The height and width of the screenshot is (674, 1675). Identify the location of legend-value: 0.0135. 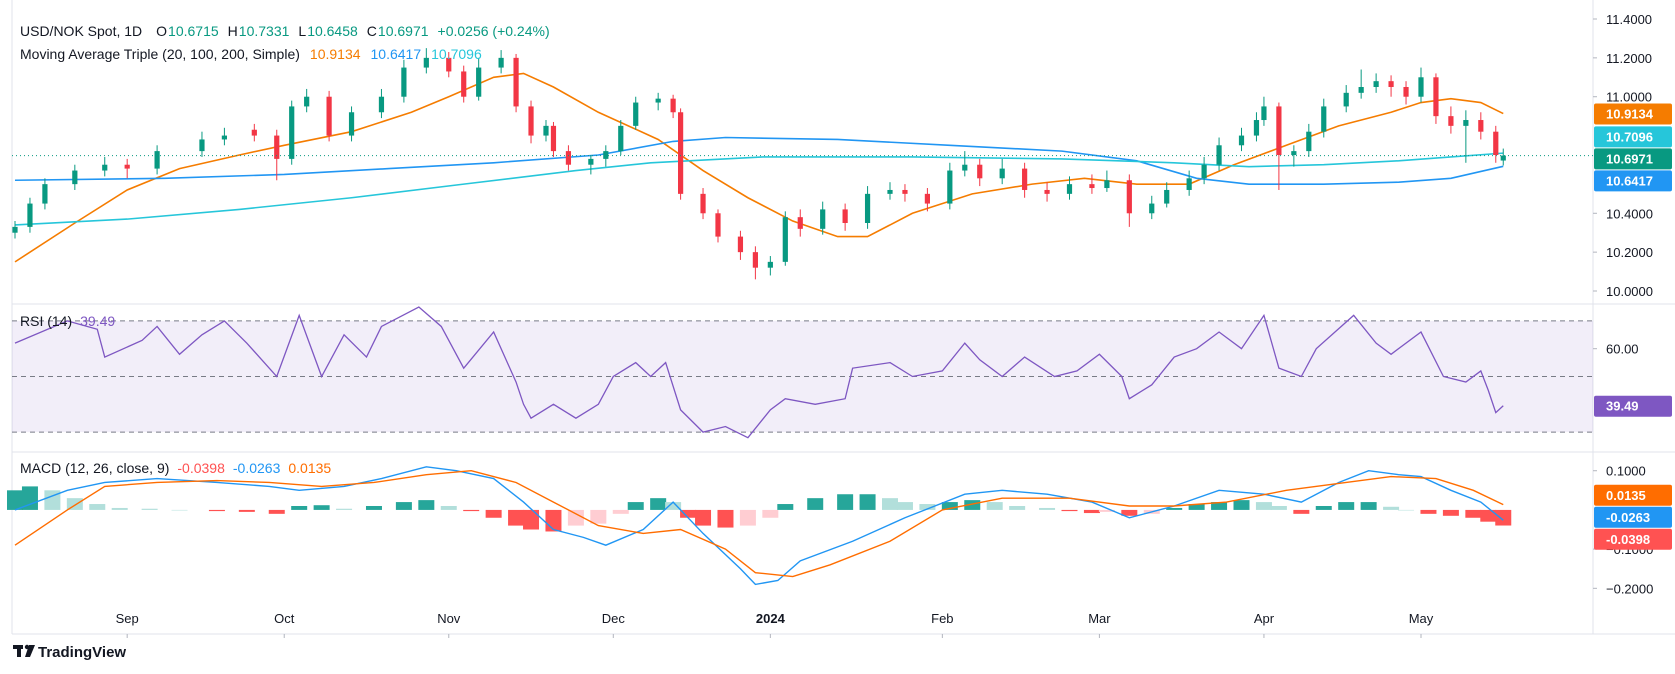
(309, 468).